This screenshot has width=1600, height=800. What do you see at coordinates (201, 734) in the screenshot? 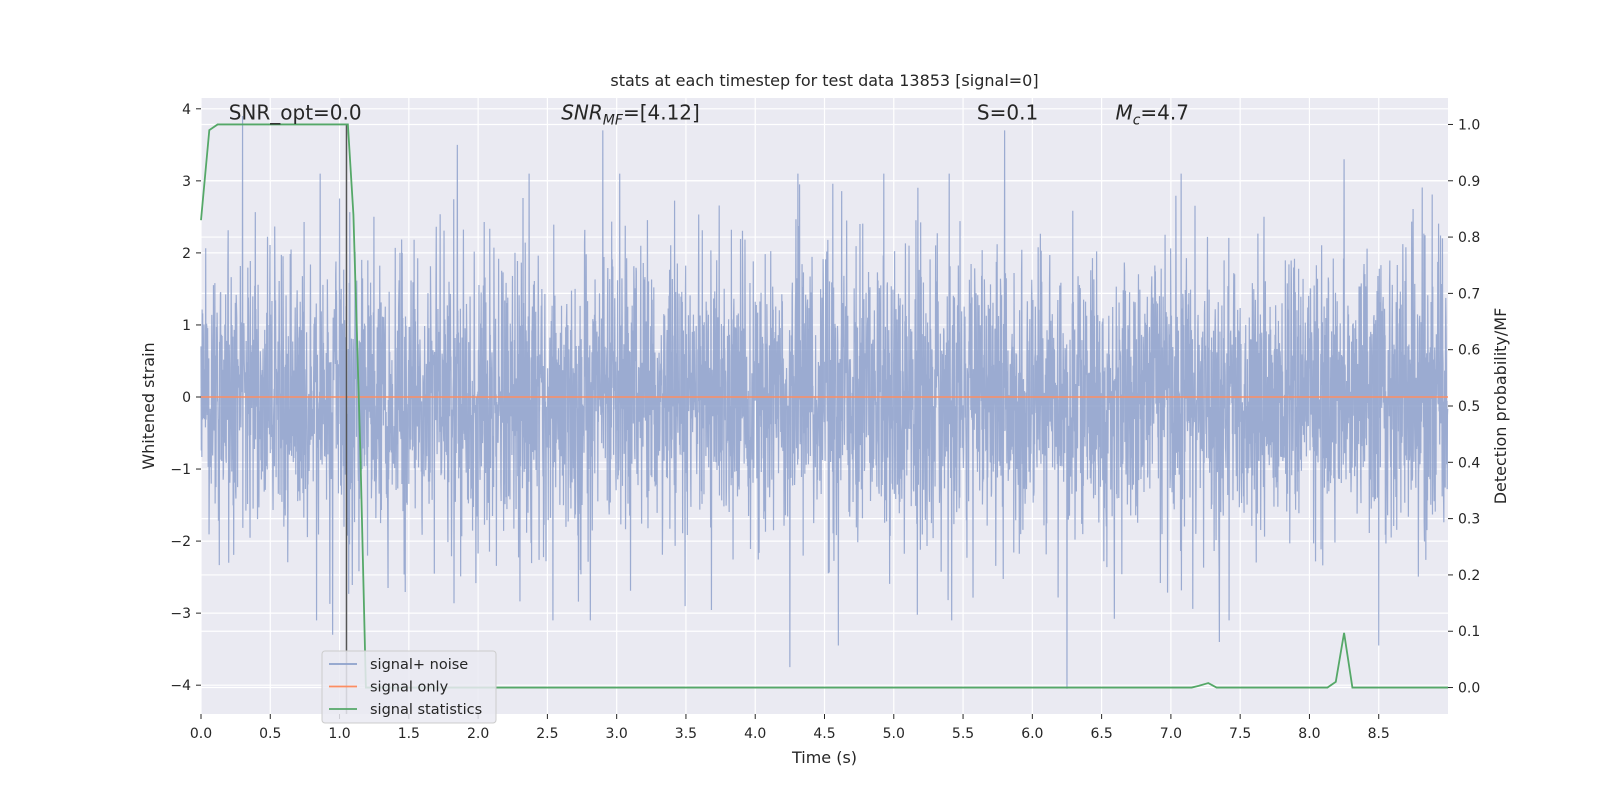
I see `x-tick-label: 0.0` at bounding box center [201, 734].